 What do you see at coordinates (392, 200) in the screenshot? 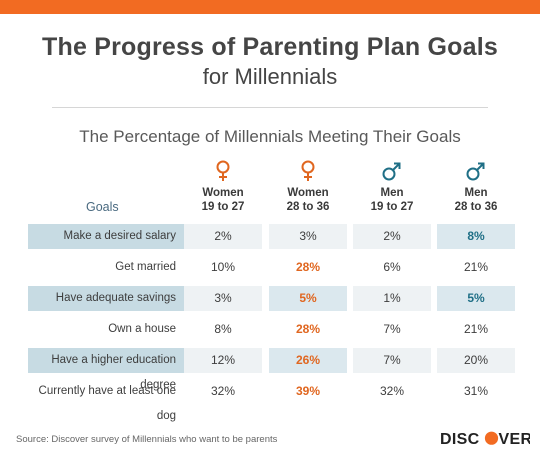
I see `column-header: Men 19 to 27` at bounding box center [392, 200].